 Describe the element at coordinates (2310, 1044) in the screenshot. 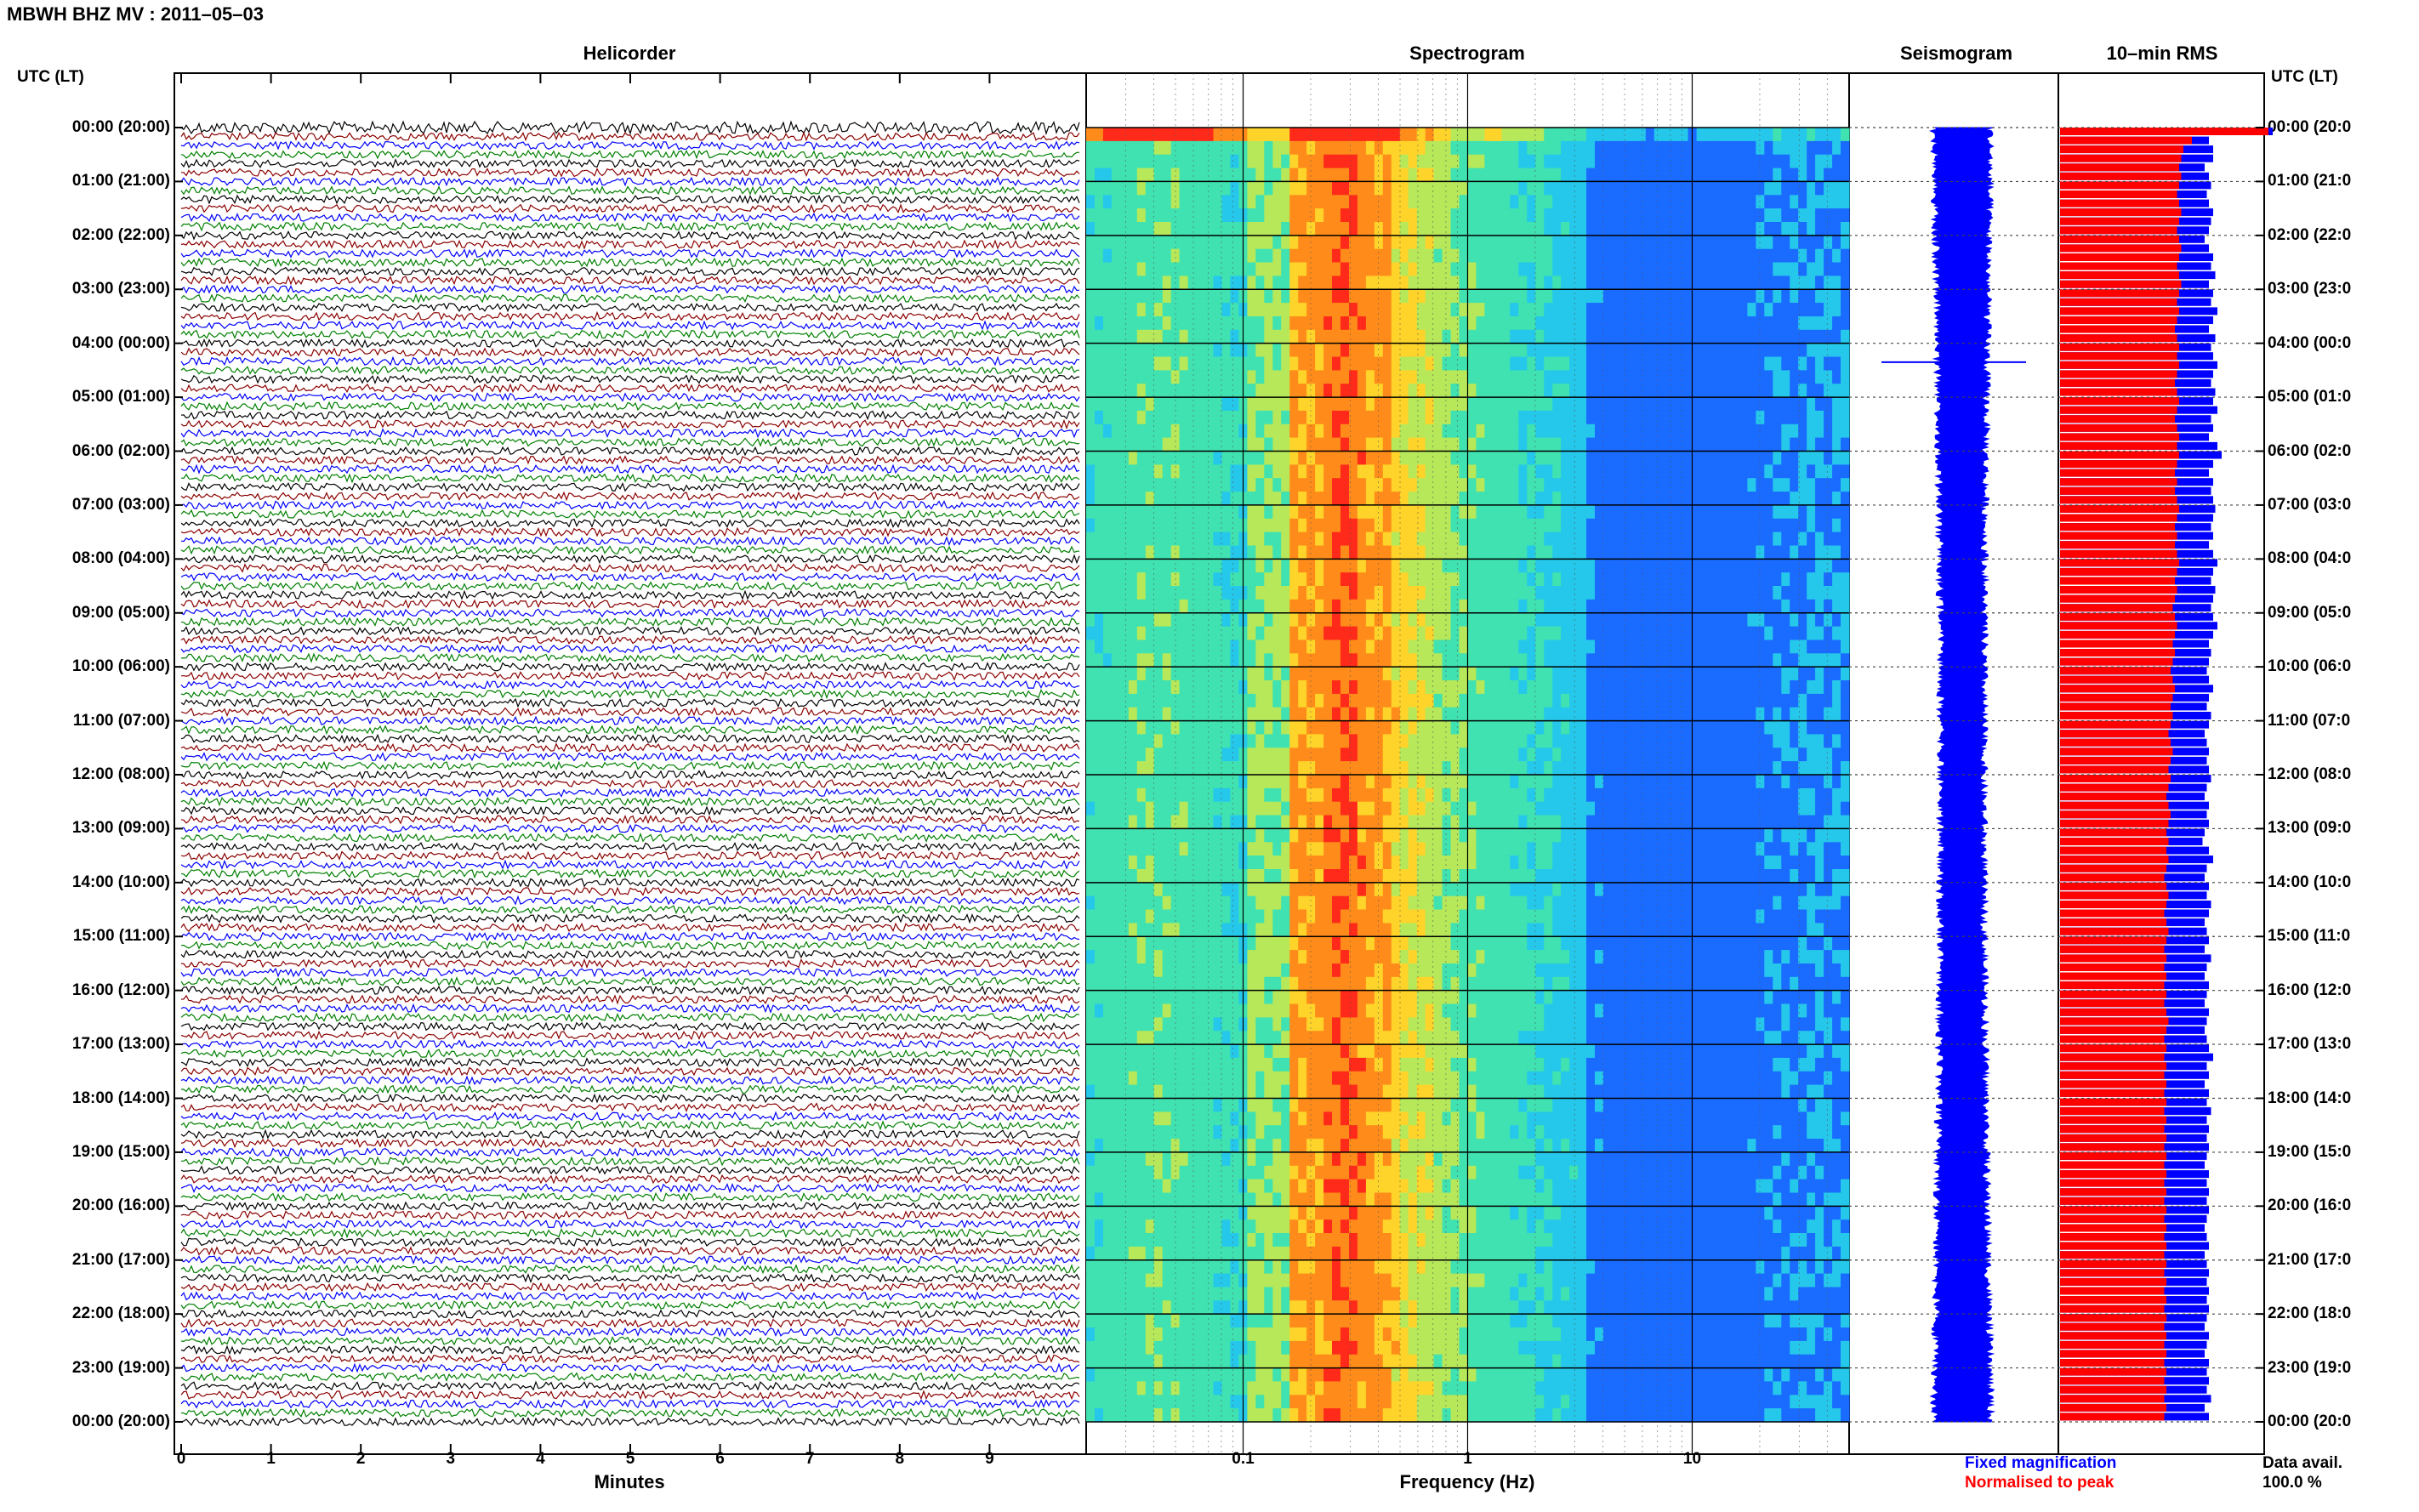

I see `time-label-right: 17:00 (13:0` at that location.